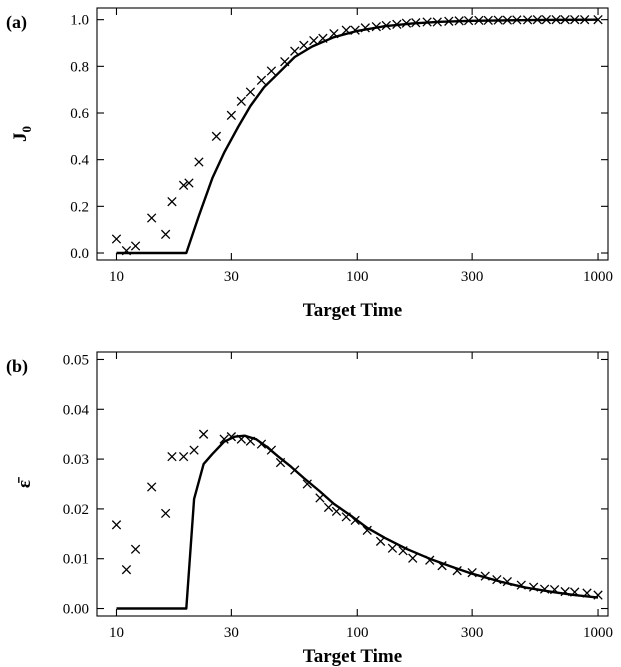 The width and height of the screenshot is (621, 667). What do you see at coordinates (598, 277) in the screenshot?
I see `x-tick-label: 1000` at bounding box center [598, 277].